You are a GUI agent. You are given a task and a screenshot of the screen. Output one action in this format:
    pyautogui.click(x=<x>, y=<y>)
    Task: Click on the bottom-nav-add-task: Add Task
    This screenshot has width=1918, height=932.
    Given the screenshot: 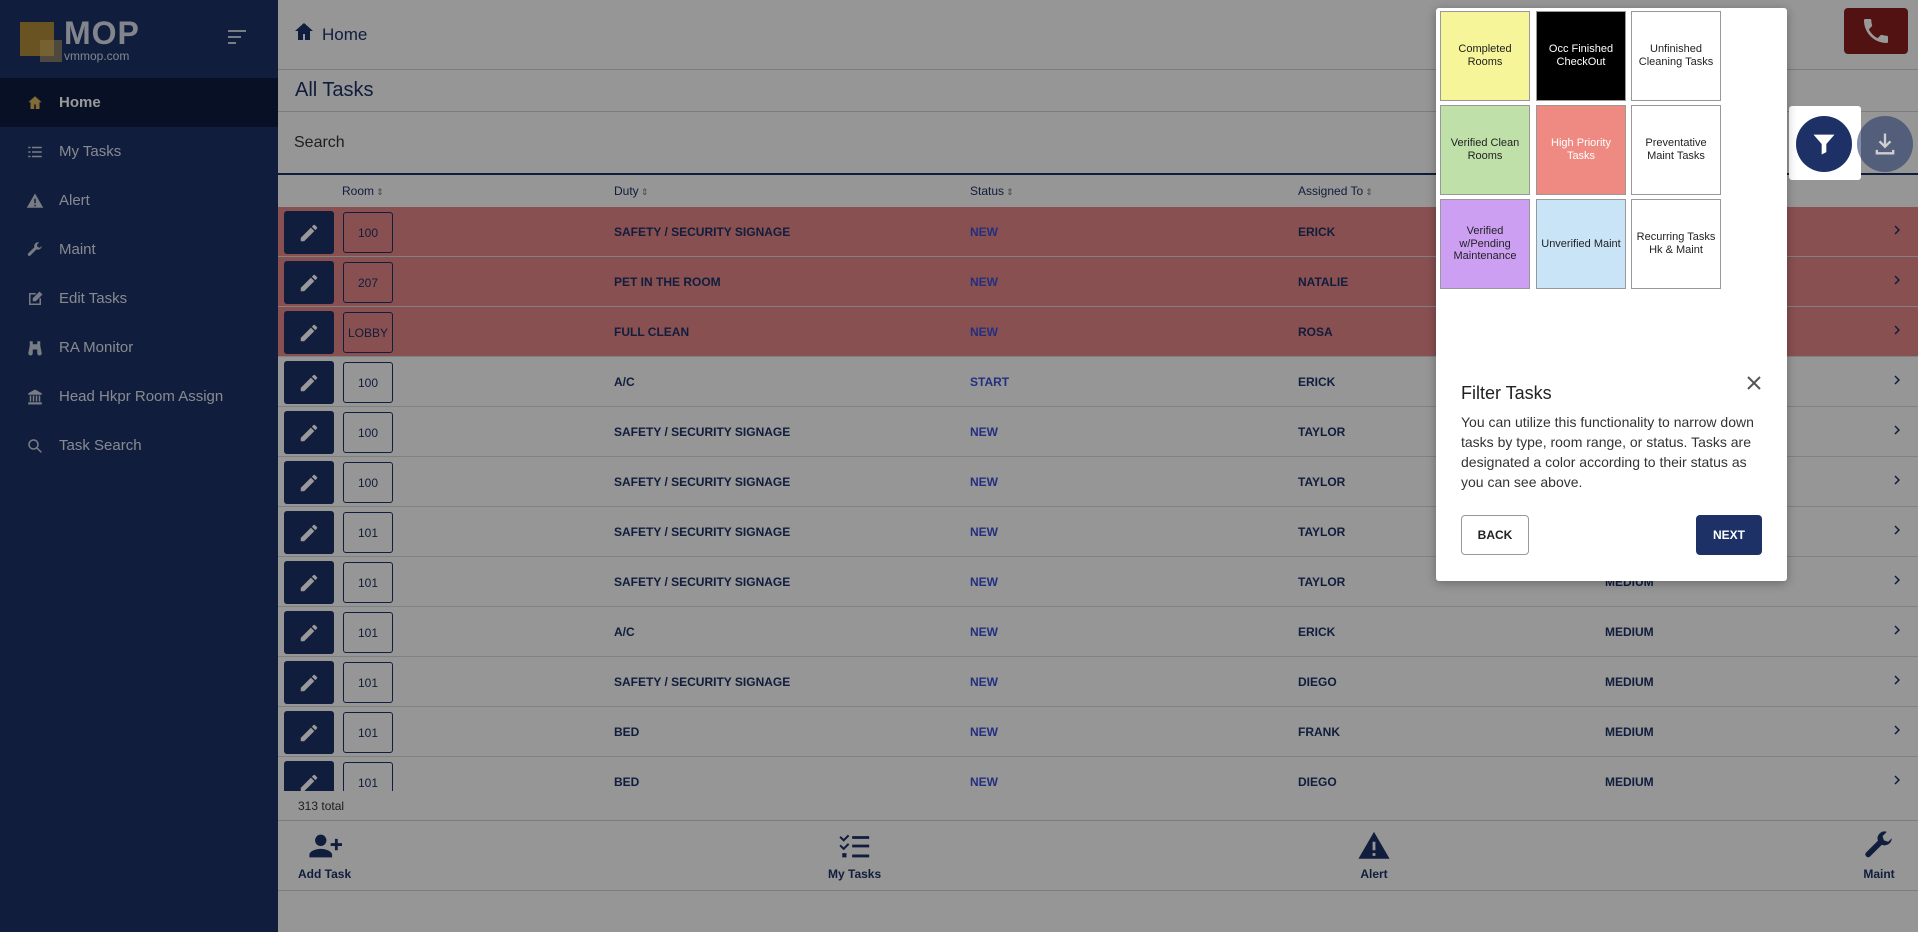 What is the action you would take?
    pyautogui.click(x=324, y=855)
    